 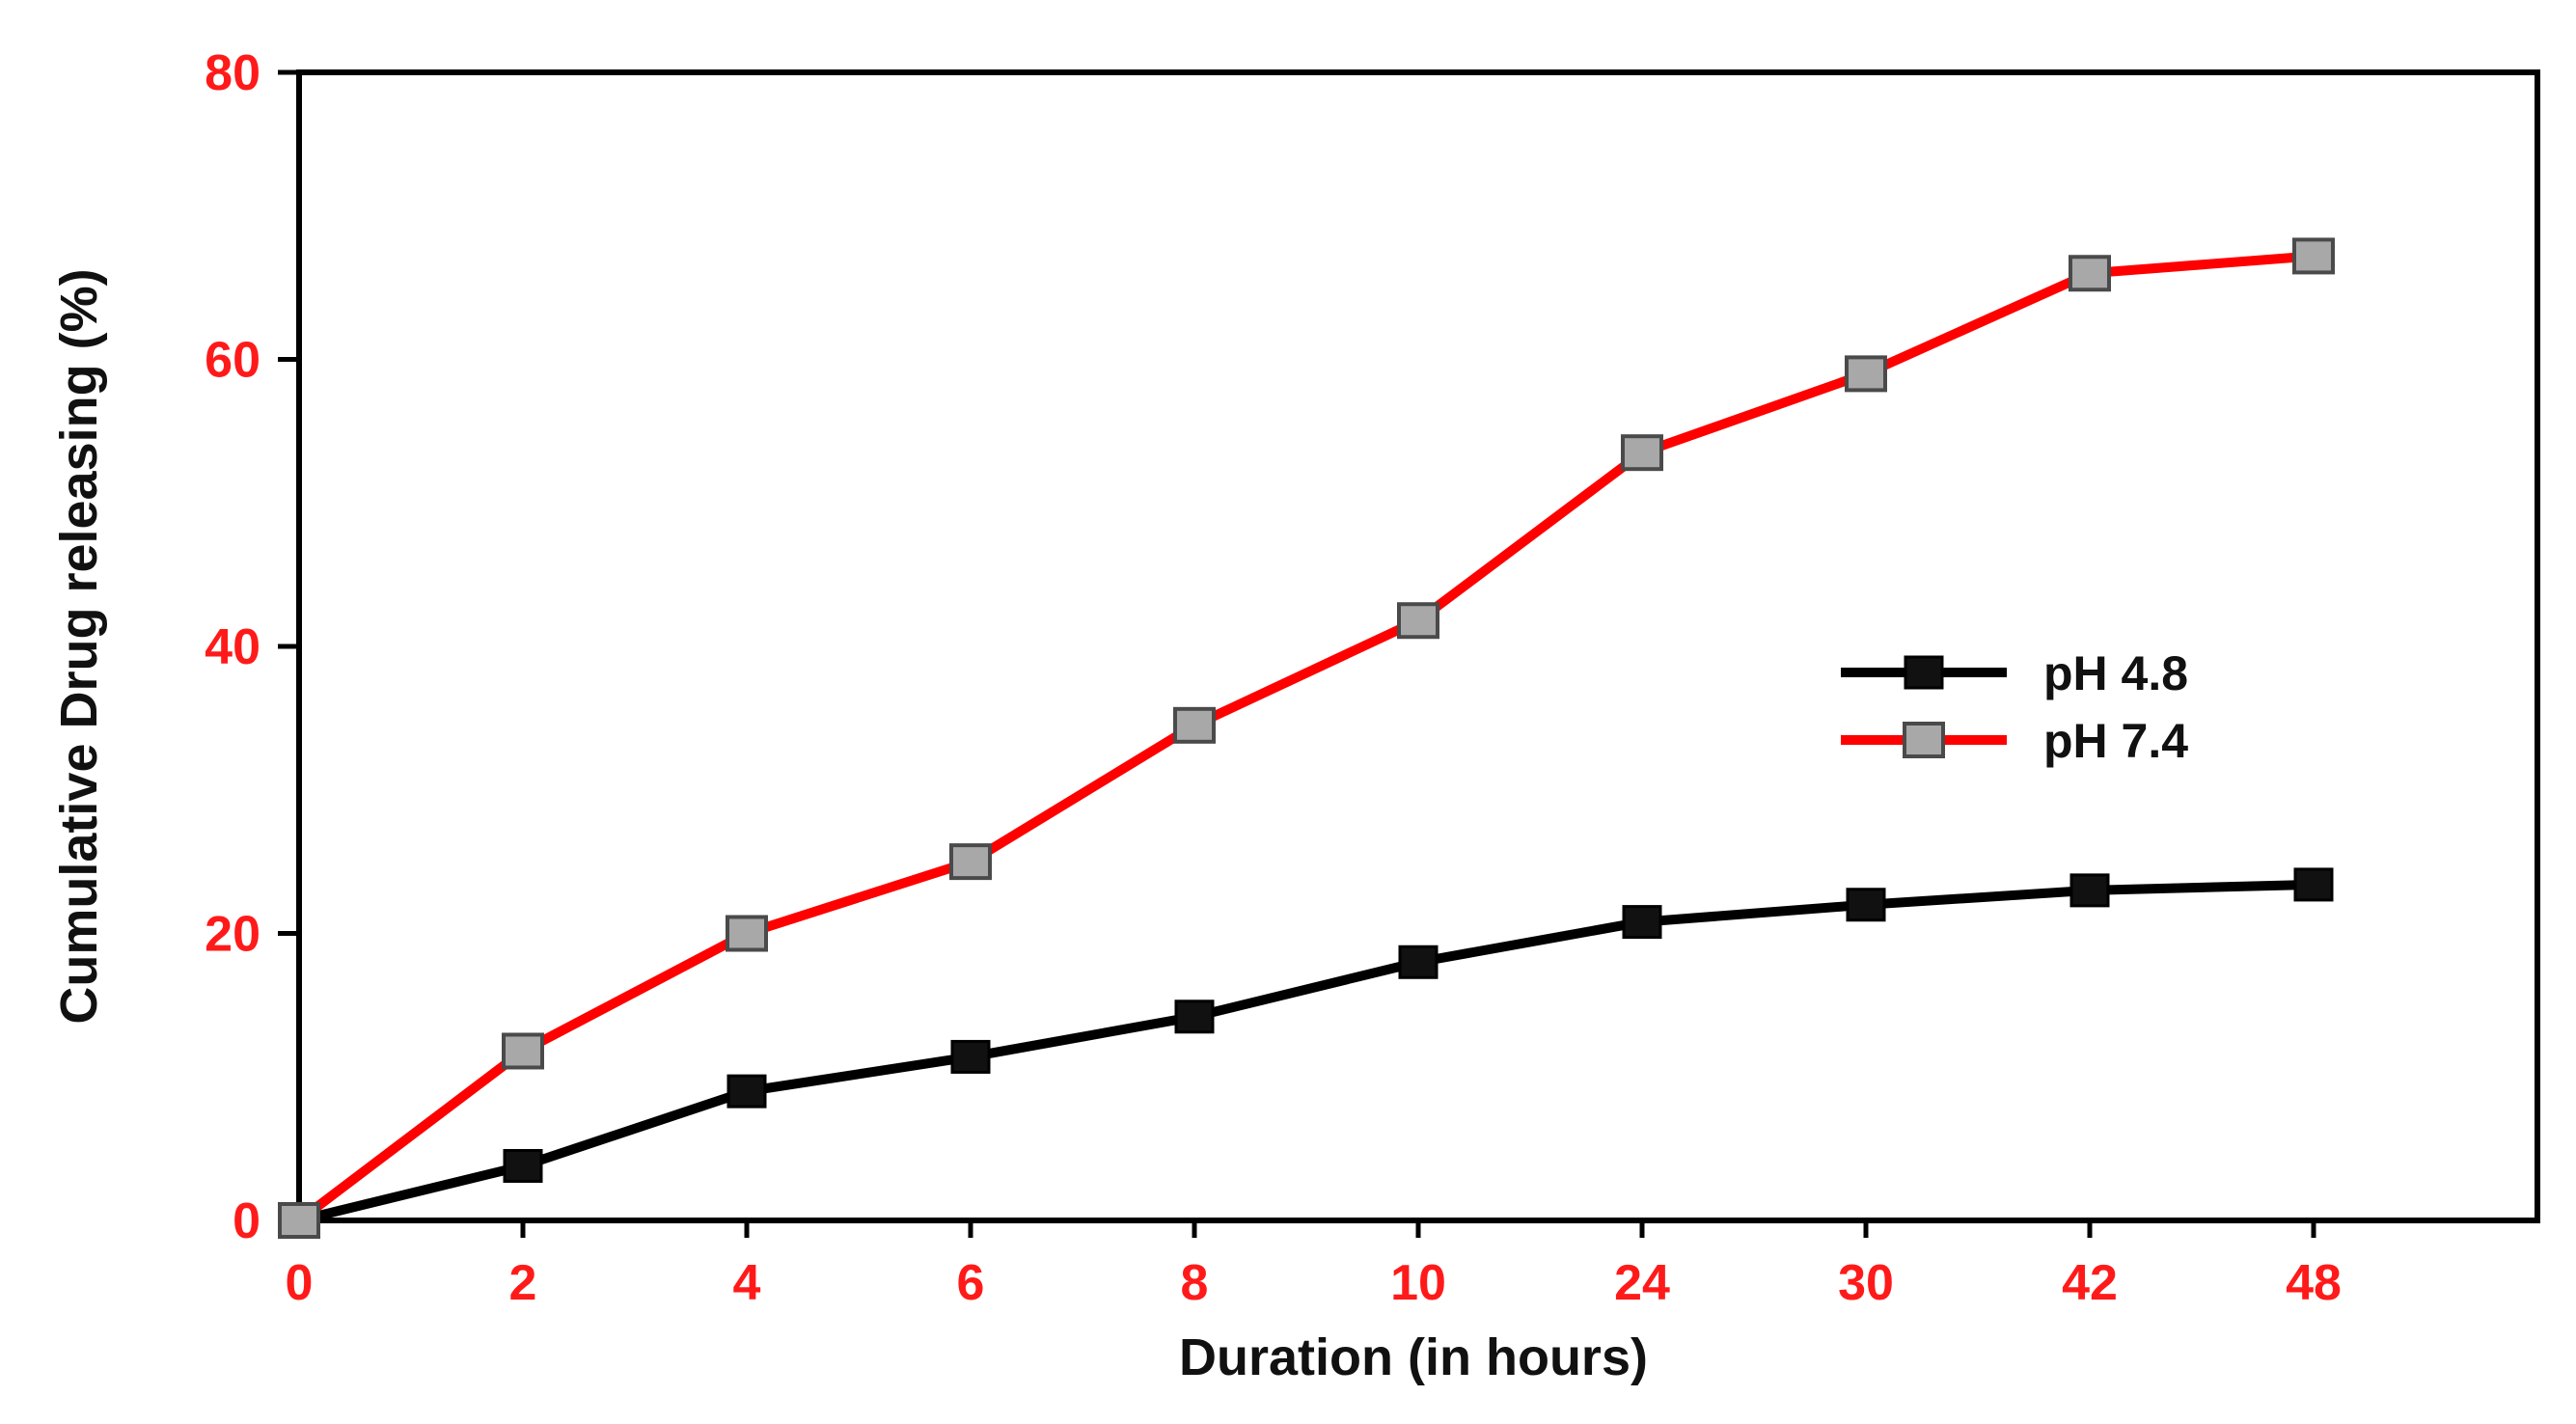 I want to click on y-axis-title: Cumulative Drug releasing (%), so click(x=79, y=646).